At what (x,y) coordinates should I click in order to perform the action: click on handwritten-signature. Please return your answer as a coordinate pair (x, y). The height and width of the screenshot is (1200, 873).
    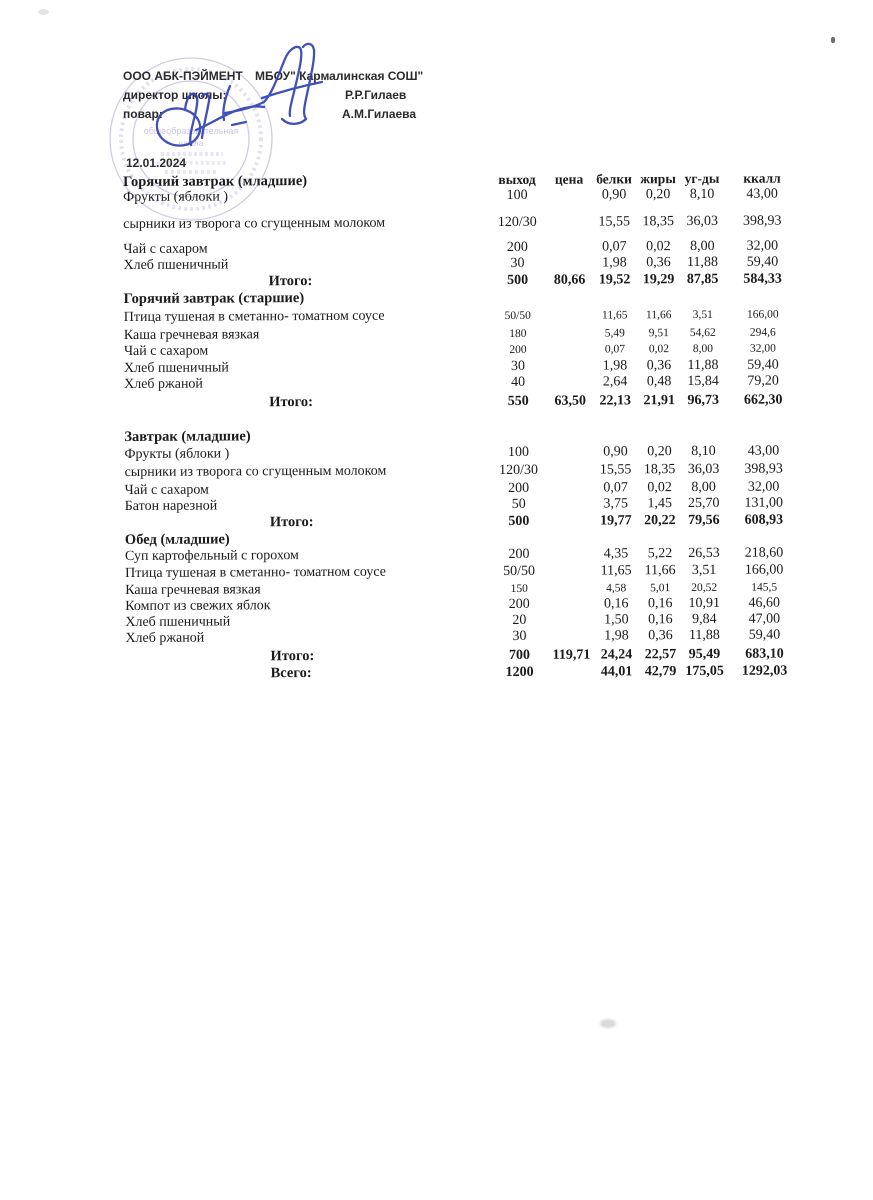
    Looking at the image, I should click on (239, 94).